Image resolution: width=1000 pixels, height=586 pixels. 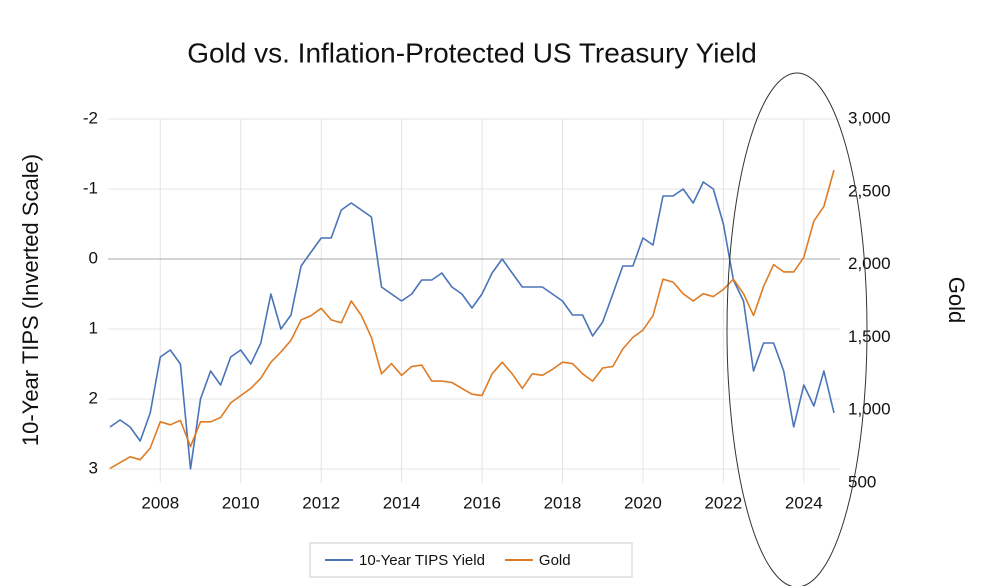 I want to click on x-tick-label: 2012, so click(x=321, y=502).